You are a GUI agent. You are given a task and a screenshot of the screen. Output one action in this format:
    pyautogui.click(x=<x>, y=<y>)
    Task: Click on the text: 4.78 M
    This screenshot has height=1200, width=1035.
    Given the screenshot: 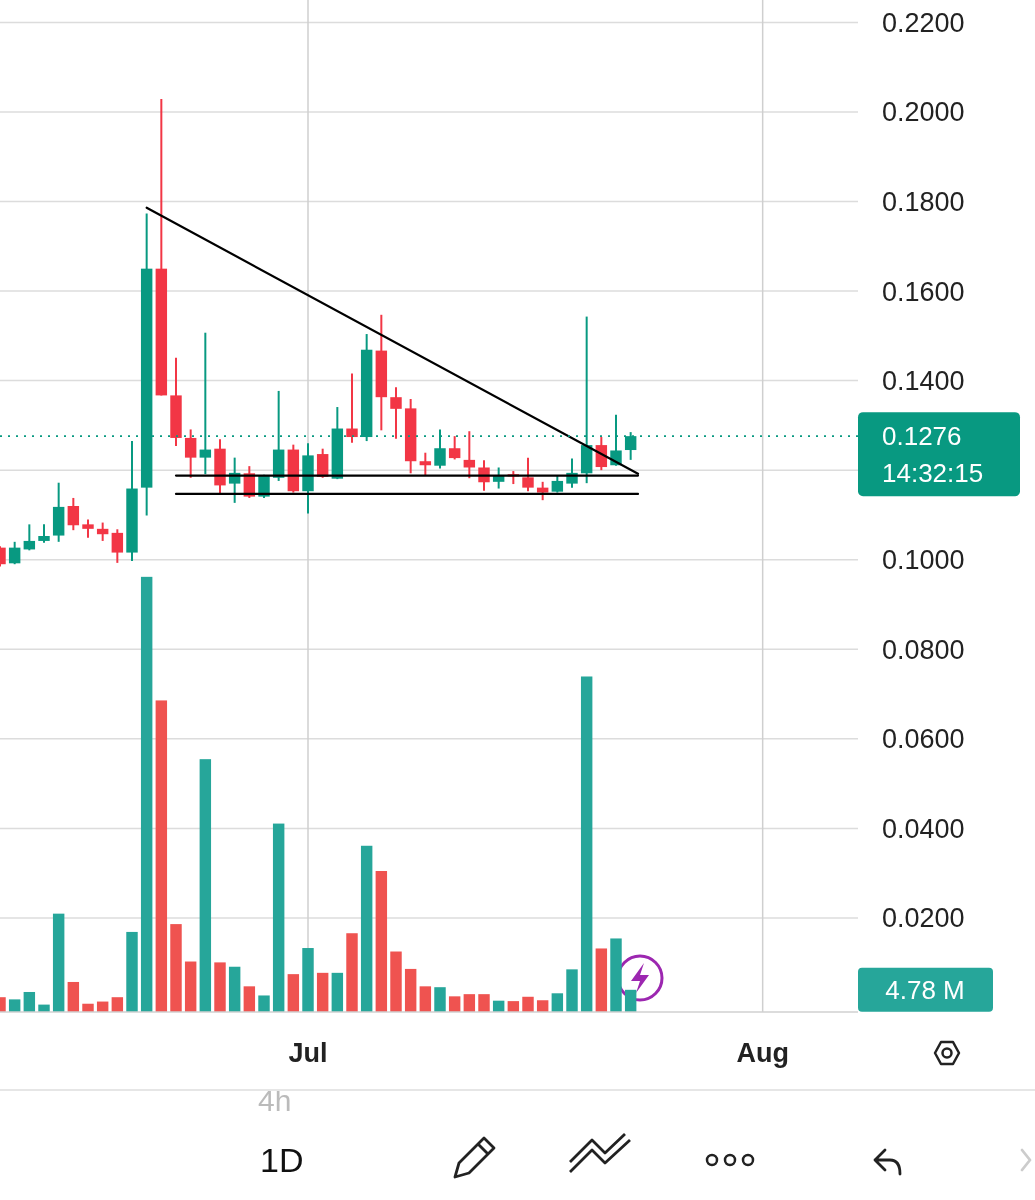 What is the action you would take?
    pyautogui.click(x=925, y=989)
    